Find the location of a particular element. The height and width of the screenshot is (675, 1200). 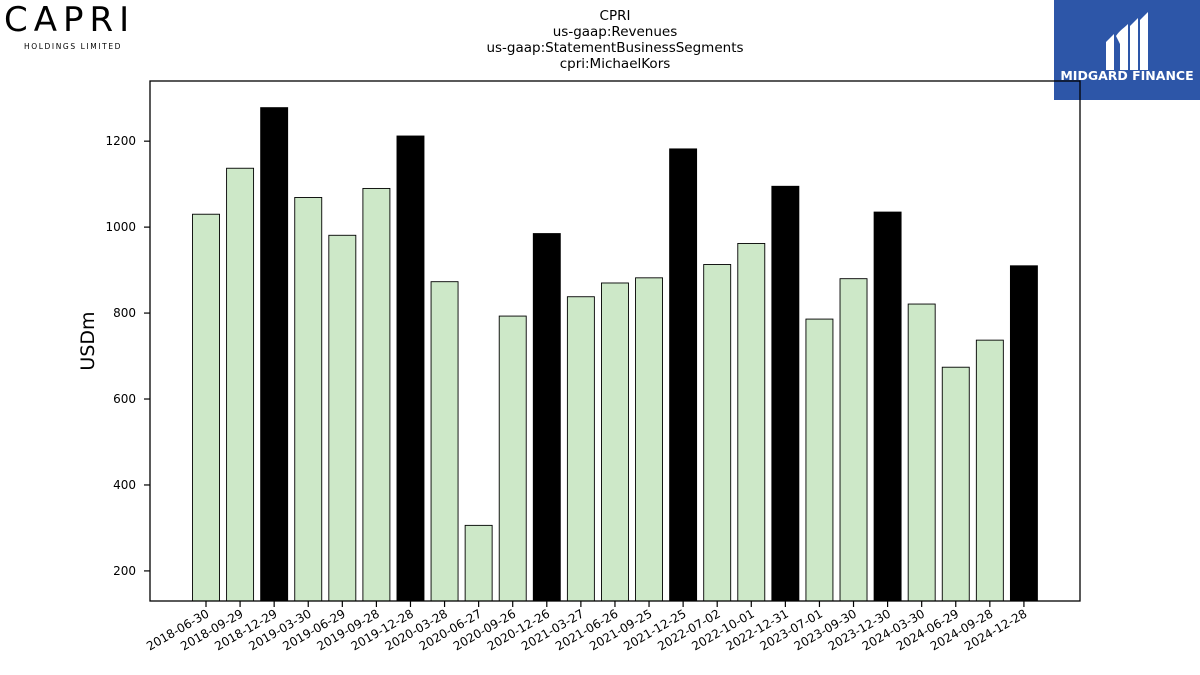

chart-title-line: CPRI is located at coordinates (615, 16).